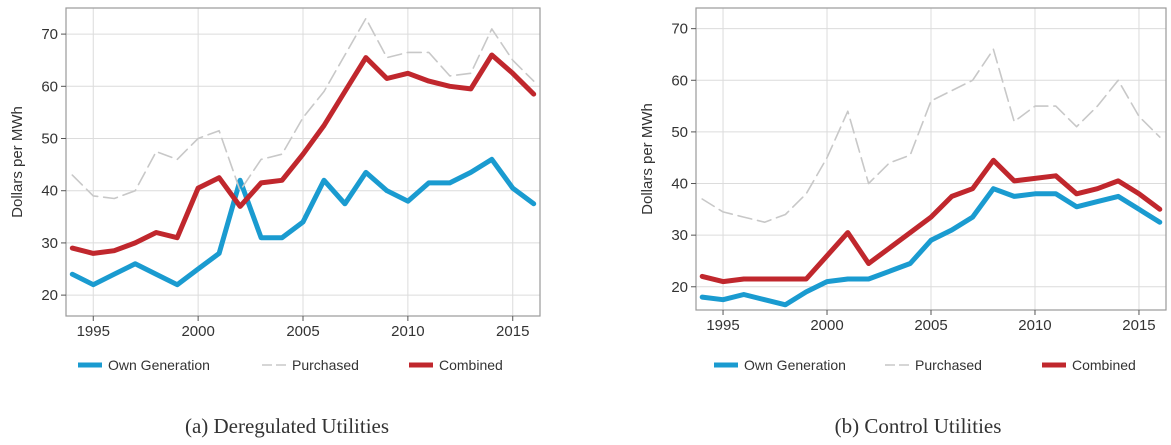 Image resolution: width=1171 pixels, height=445 pixels. Describe the element at coordinates (918, 426) in the screenshot. I see `figure-caption: (b) Control Utilities` at that location.